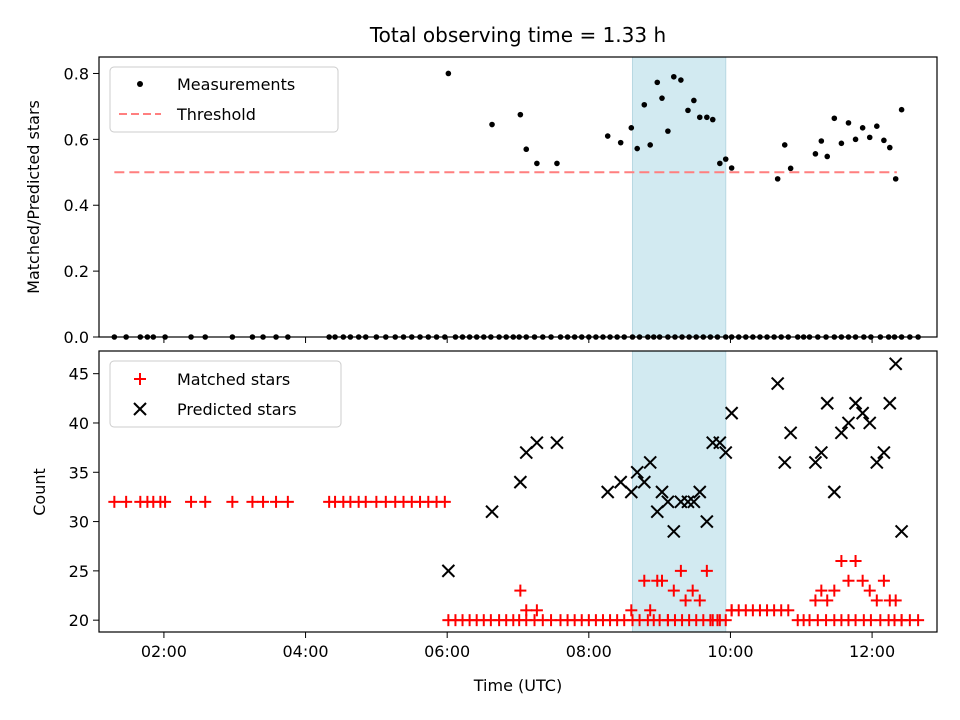 Image resolution: width=960 pixels, height=720 pixels. Describe the element at coordinates (305, 651) in the screenshot. I see `x-tick-label: 04:00` at that location.